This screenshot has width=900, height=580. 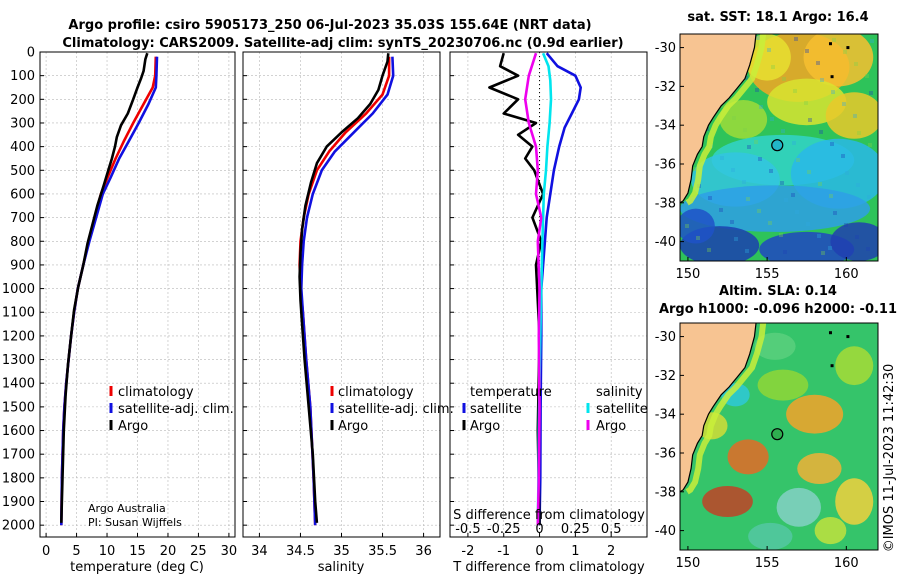 I want to click on x-tick-label: 35.5, so click(x=382, y=551).